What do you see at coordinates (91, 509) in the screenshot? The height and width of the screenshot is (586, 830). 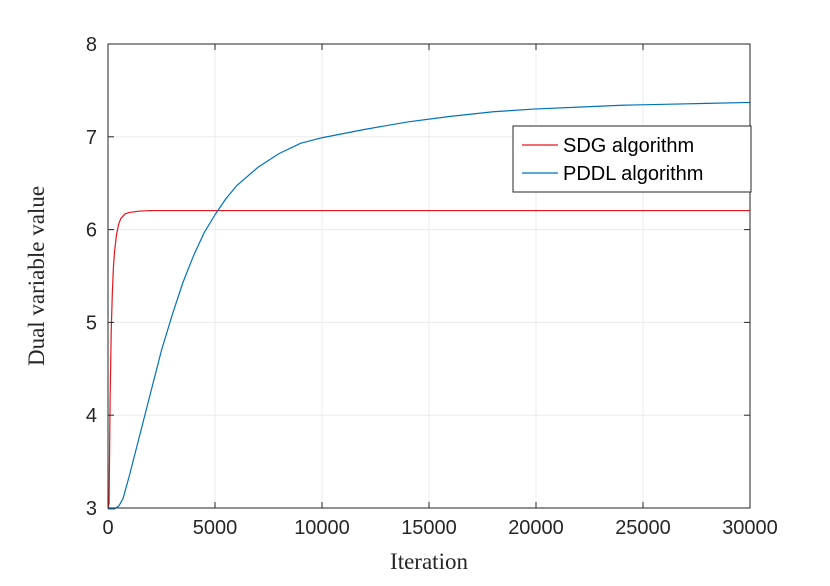 I see `y-tick-label: 3` at bounding box center [91, 509].